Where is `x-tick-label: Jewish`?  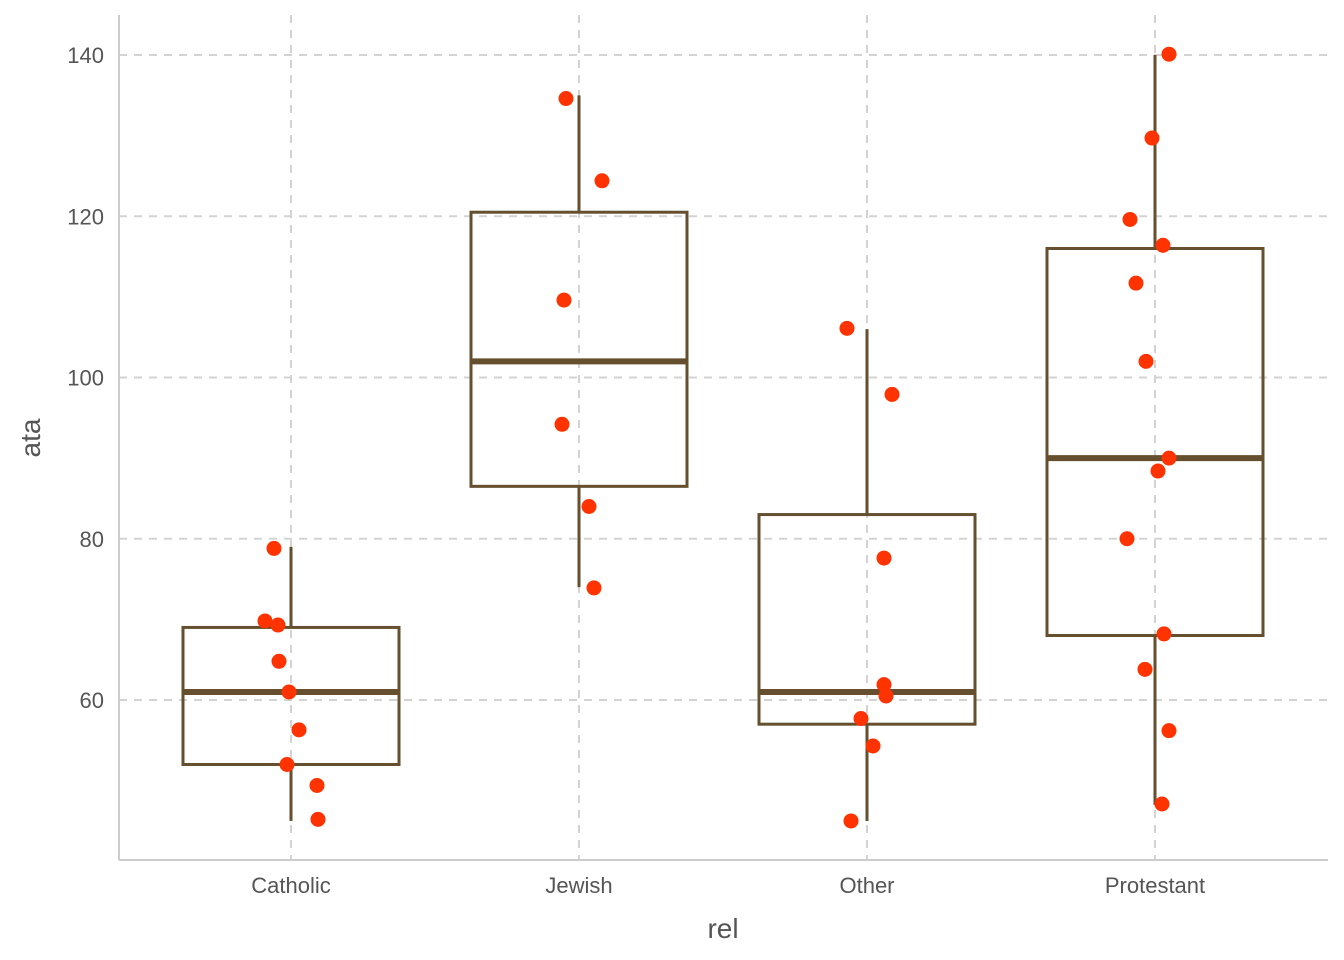
x-tick-label: Jewish is located at coordinates (578, 885).